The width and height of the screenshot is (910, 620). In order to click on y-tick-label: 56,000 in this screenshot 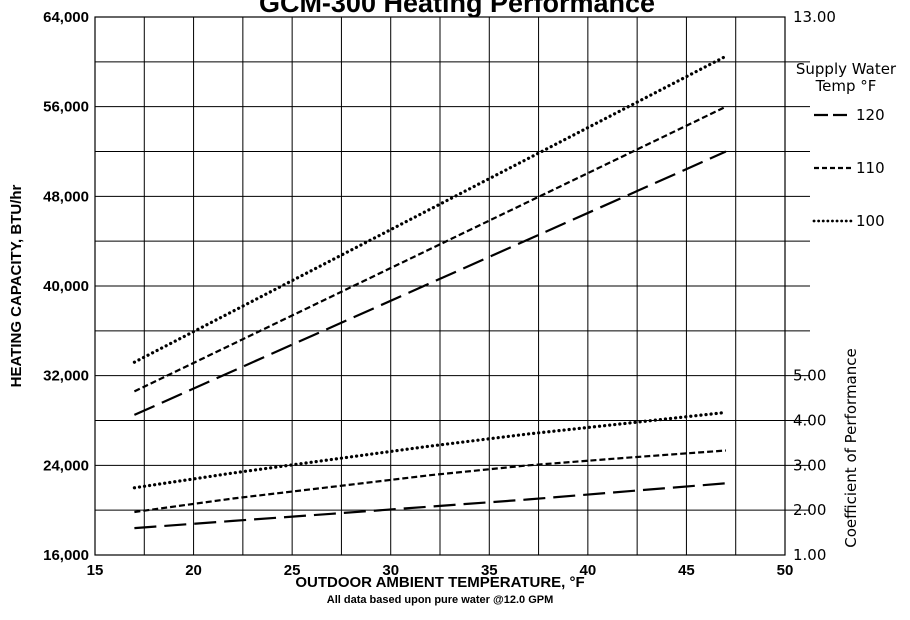, I will do `click(66, 107)`.